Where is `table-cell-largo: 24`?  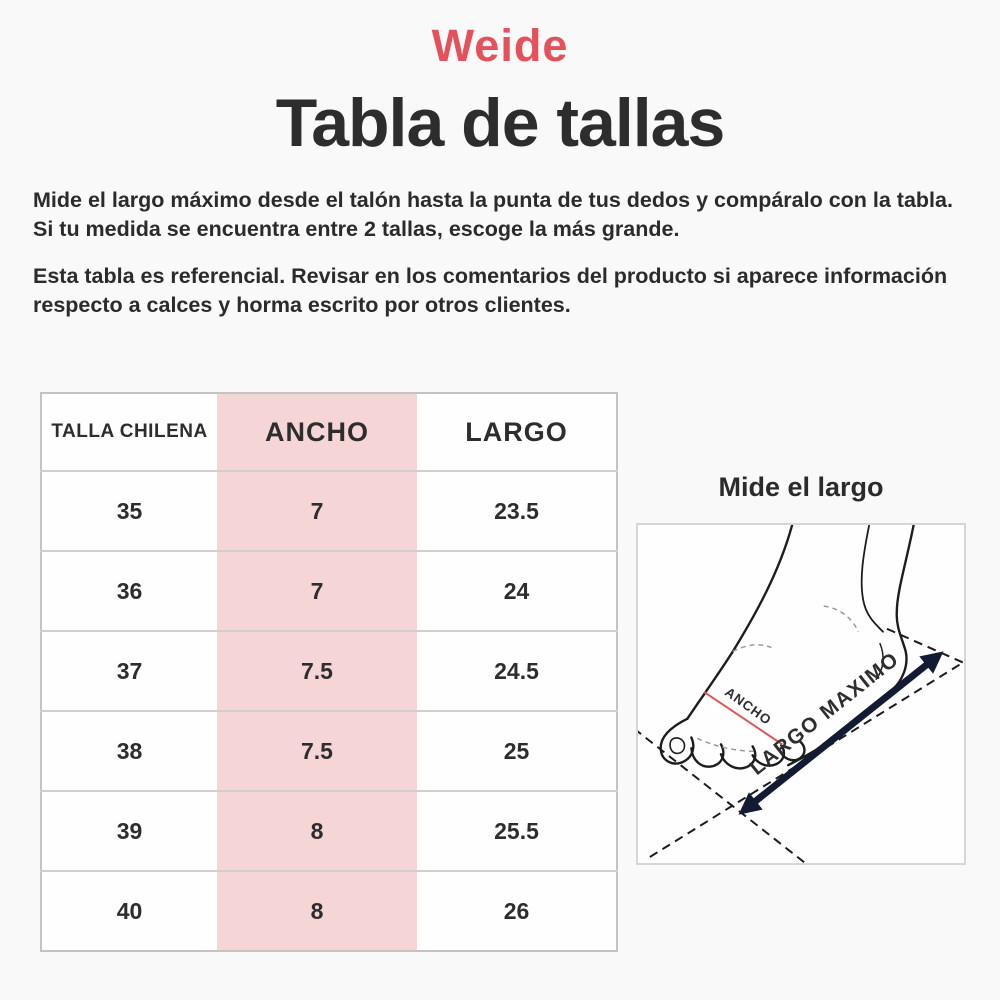
table-cell-largo: 24 is located at coordinates (516, 590).